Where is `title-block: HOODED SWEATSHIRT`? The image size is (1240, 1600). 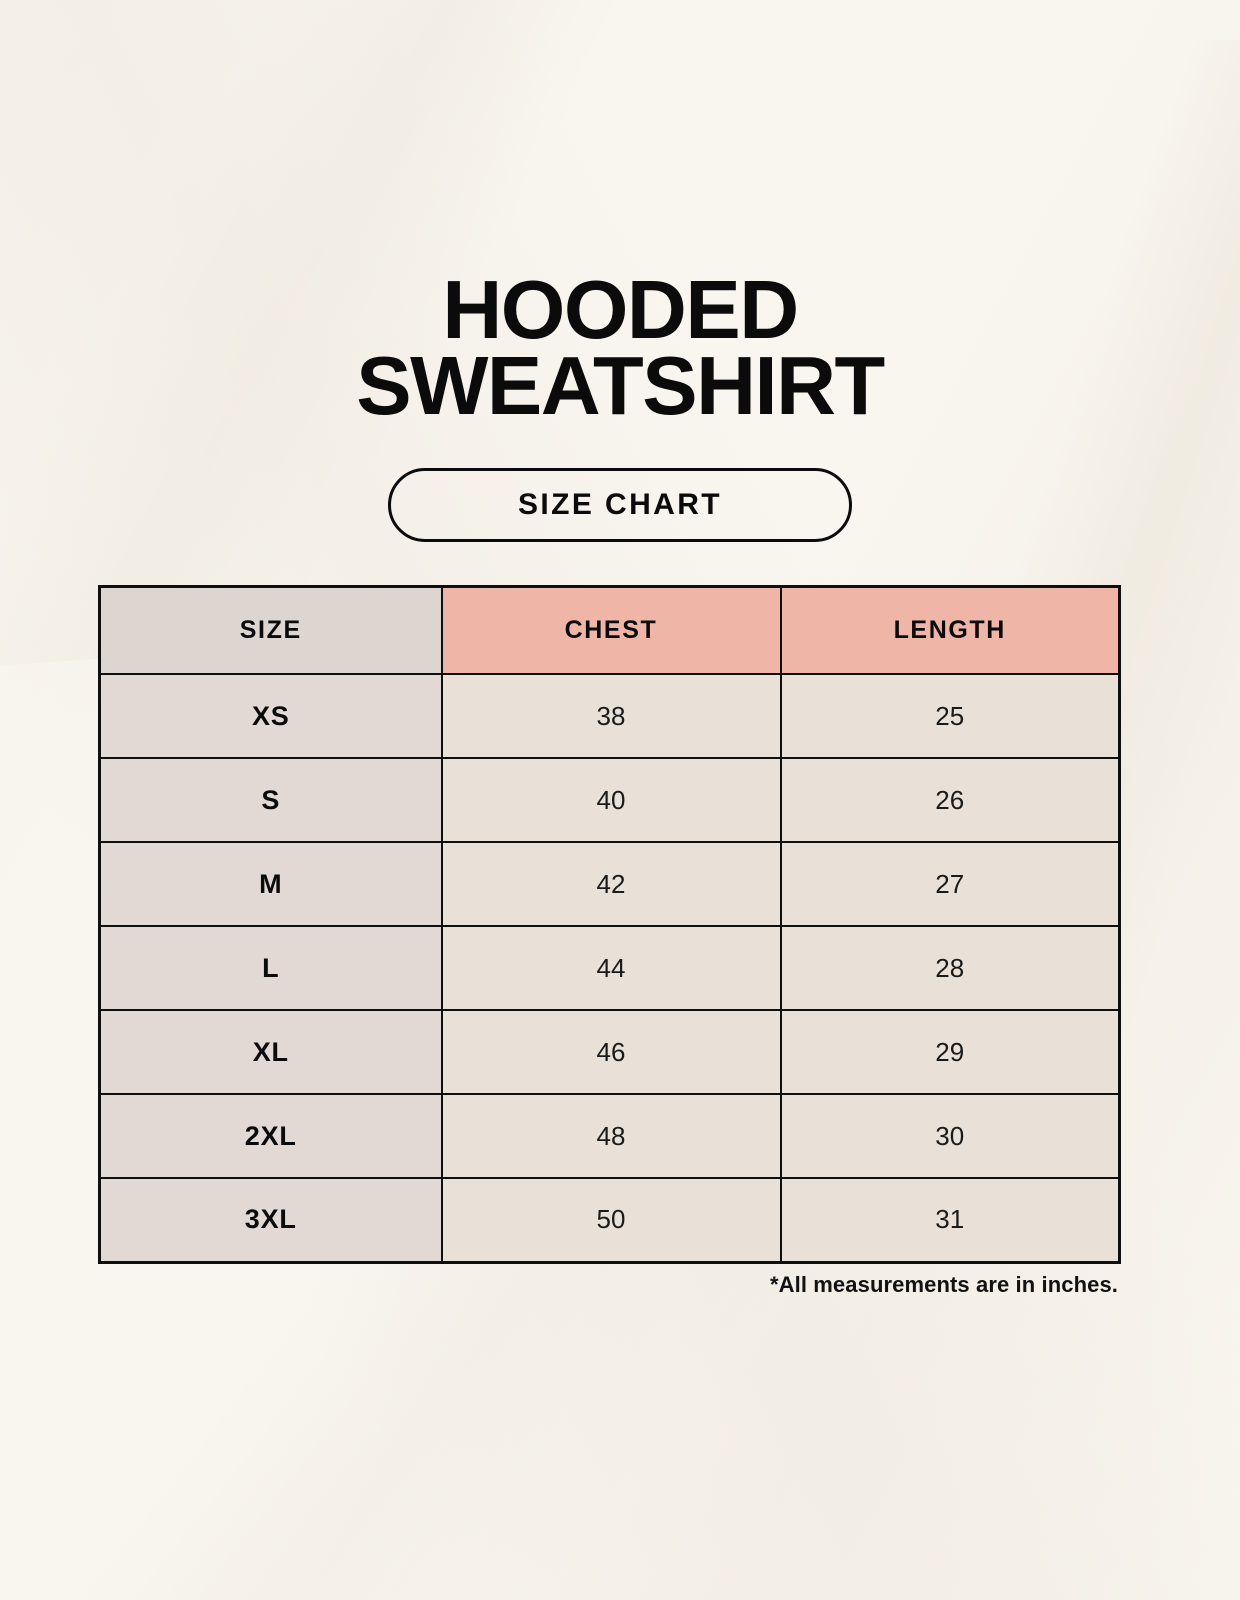 title-block: HOODED SWEATSHIRT is located at coordinates (620, 348).